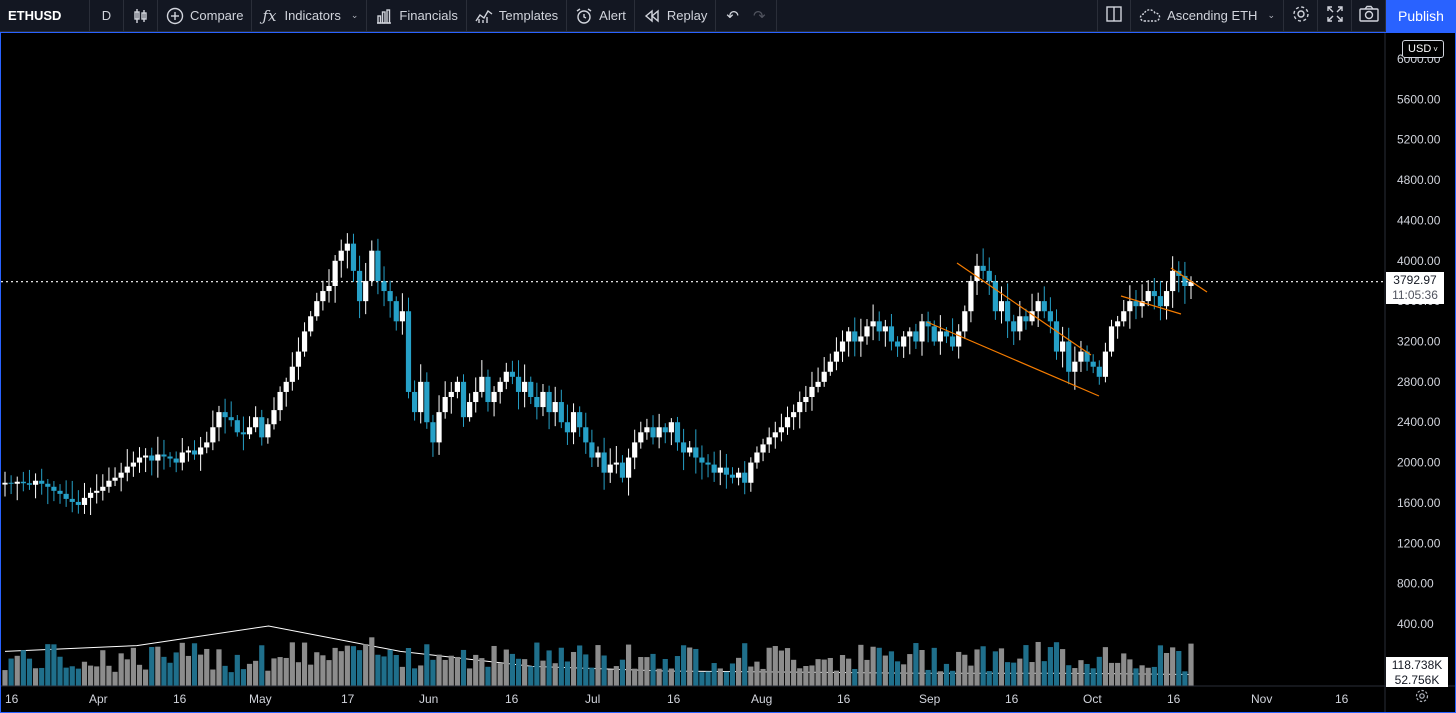 This screenshot has width=1456, height=713. What do you see at coordinates (141, 16) in the screenshot?
I see `chart-type-button` at bounding box center [141, 16].